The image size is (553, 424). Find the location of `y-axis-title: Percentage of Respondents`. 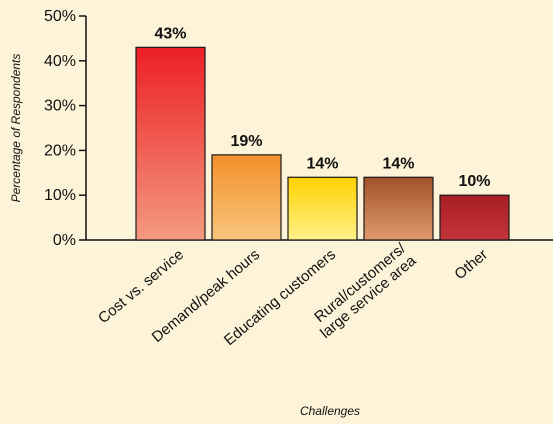

y-axis-title: Percentage of Respondents is located at coordinates (16, 128).